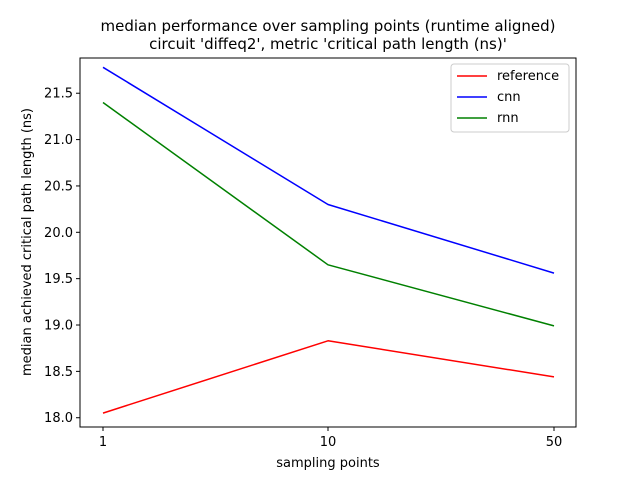 The width and height of the screenshot is (640, 480). Describe the element at coordinates (62, 256) in the screenshot. I see `y-axis-ticks: 18.0 18.5 19.0 19.5 20.0 20.5 21.0 21.5` at that location.